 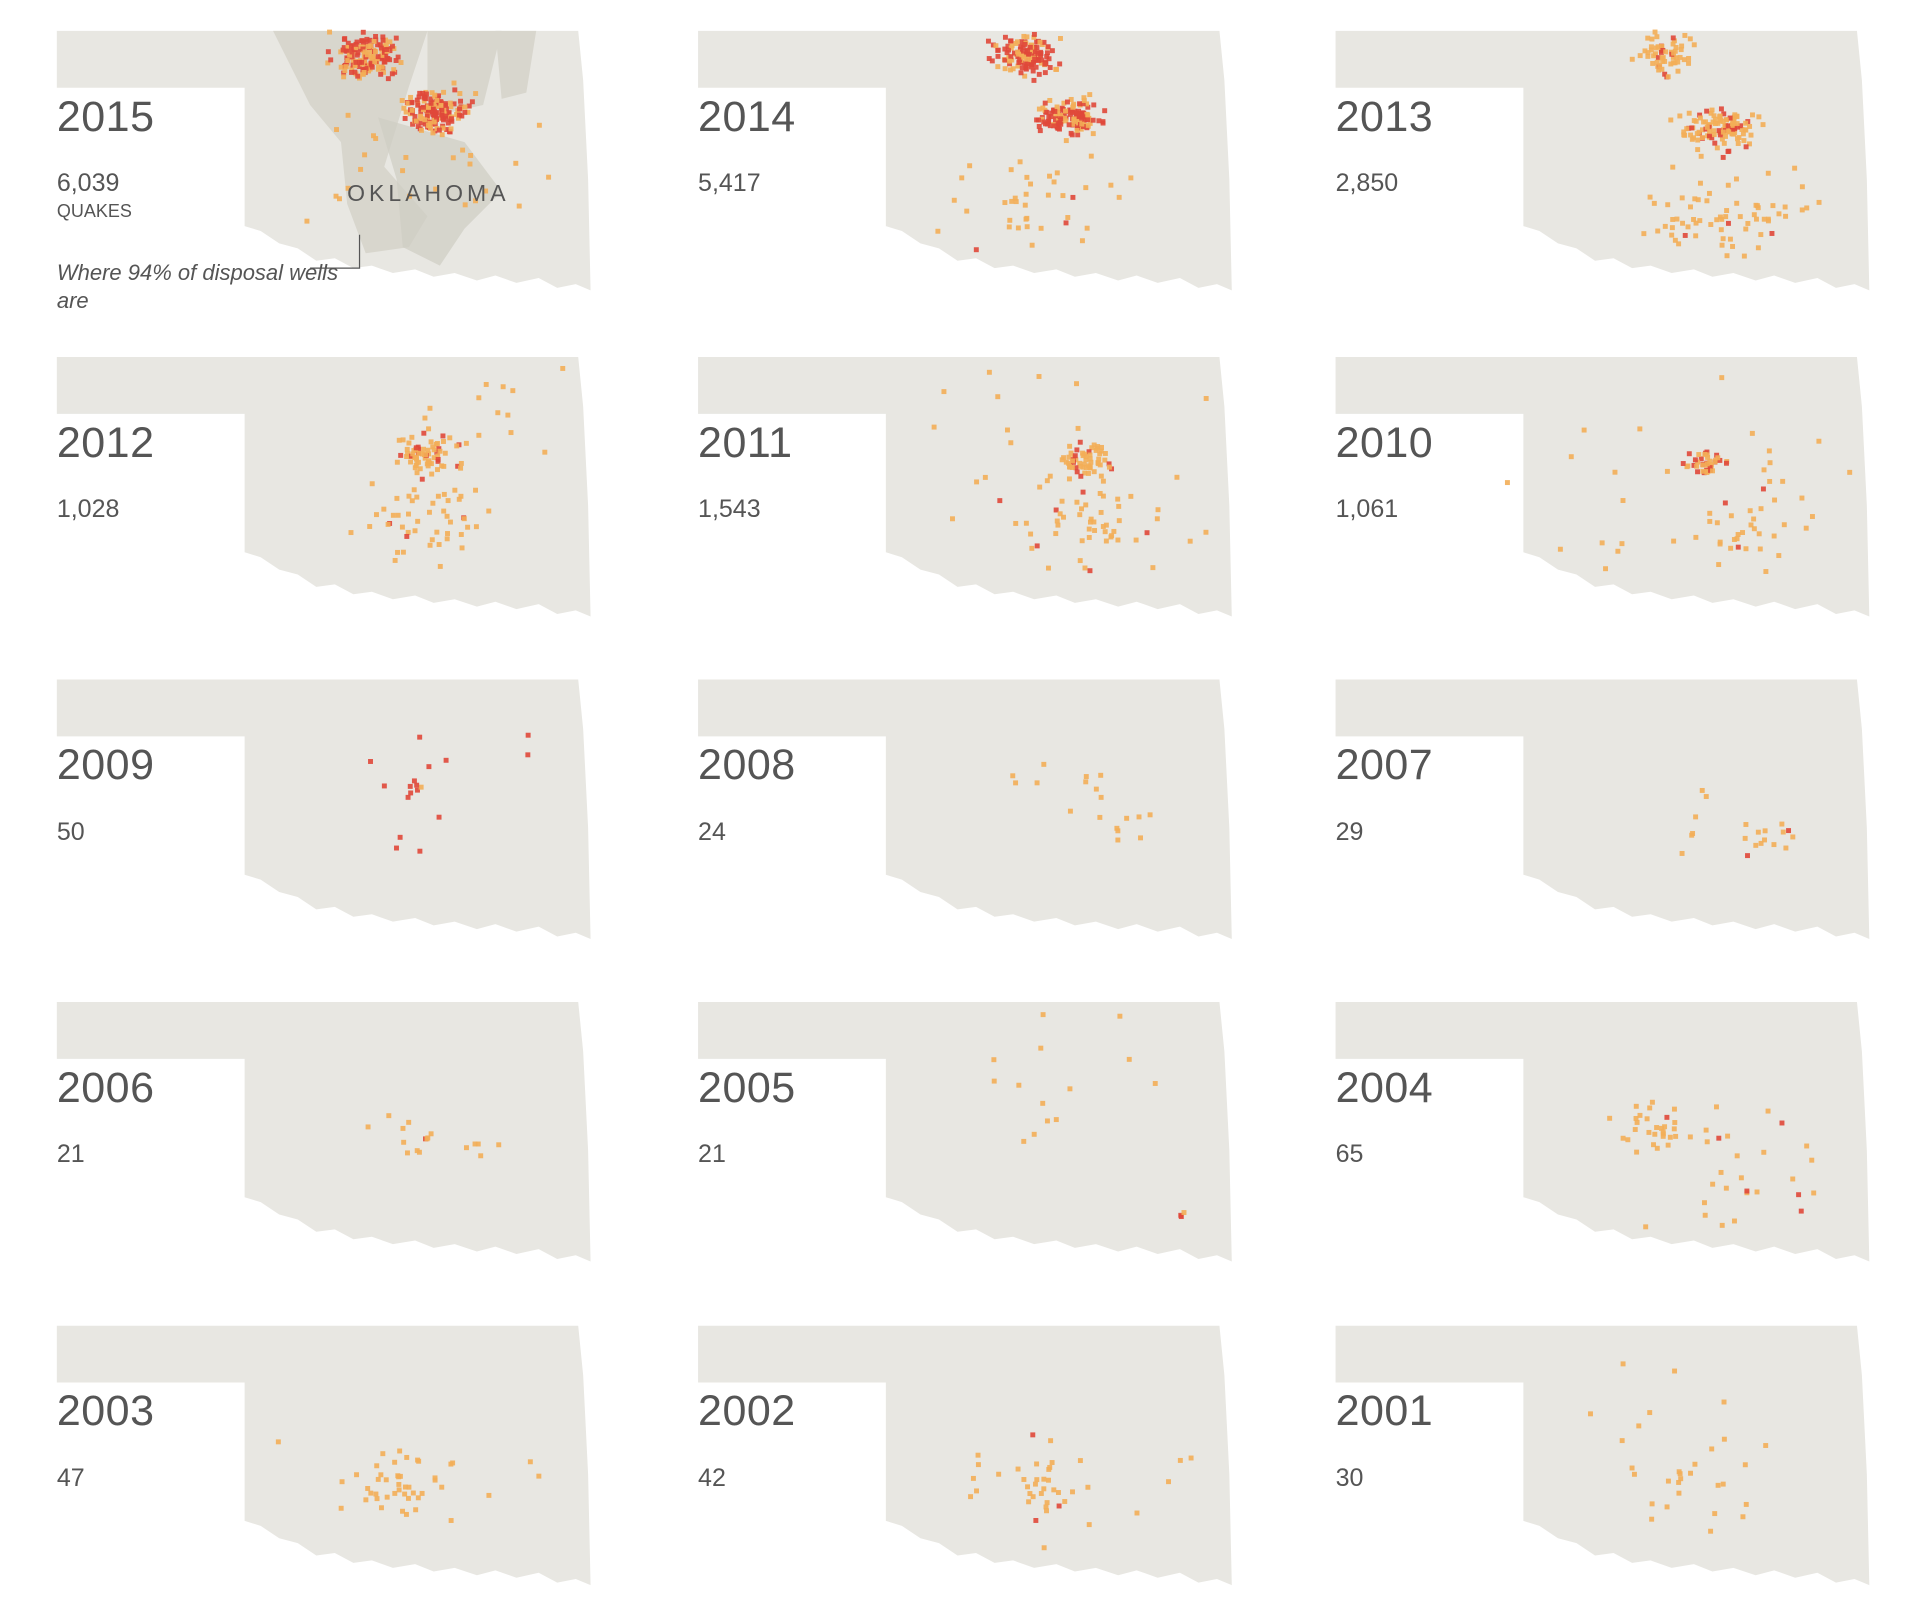 I want to click on year-label: 2004, so click(x=1384, y=1087).